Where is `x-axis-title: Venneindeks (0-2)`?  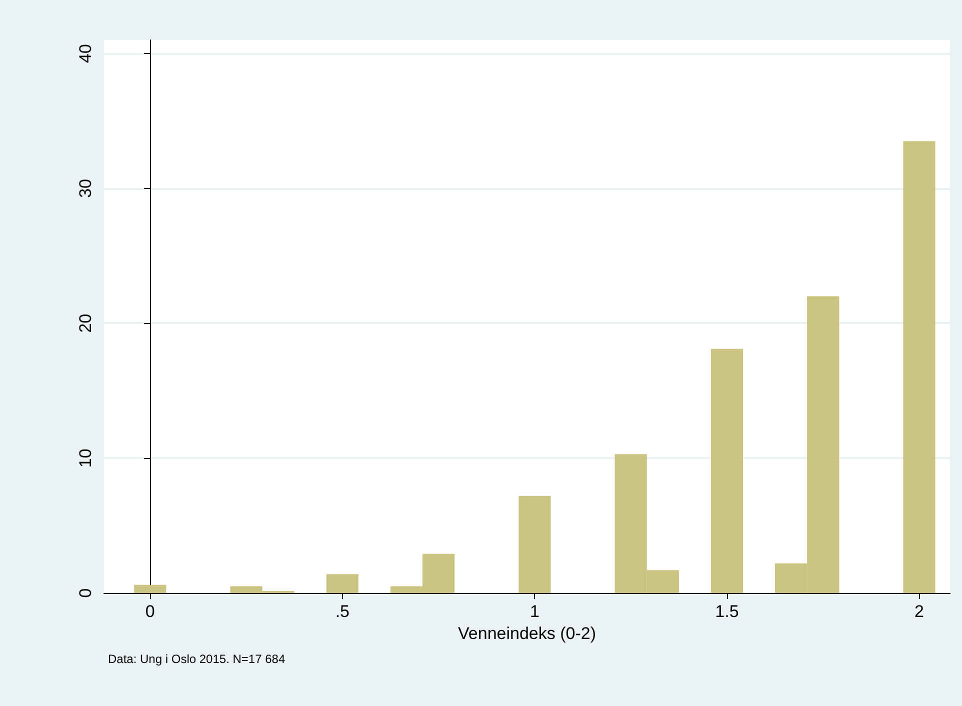 x-axis-title: Venneindeks (0-2) is located at coordinates (527, 633).